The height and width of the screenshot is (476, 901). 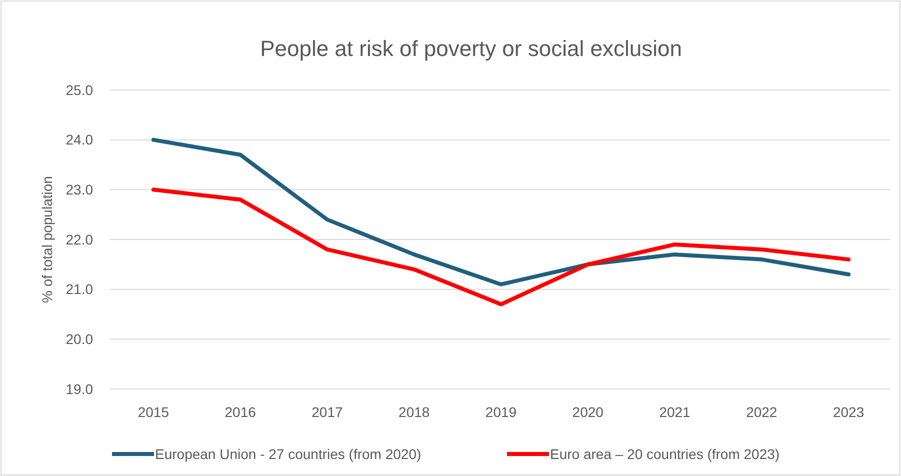 What do you see at coordinates (240, 412) in the screenshot?
I see `x-tick-label: 2016` at bounding box center [240, 412].